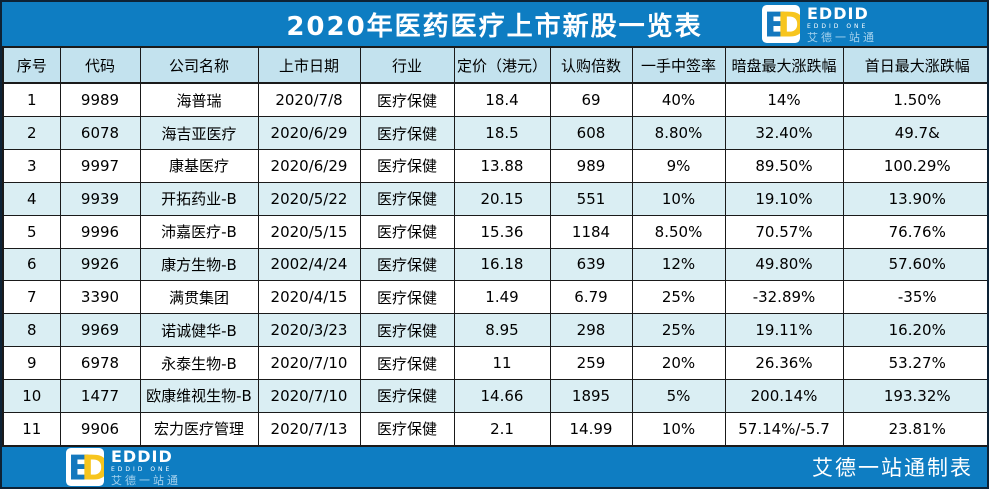 The height and width of the screenshot is (489, 989). What do you see at coordinates (309, 100) in the screenshot?
I see `table-cell: 2020/7/8` at bounding box center [309, 100].